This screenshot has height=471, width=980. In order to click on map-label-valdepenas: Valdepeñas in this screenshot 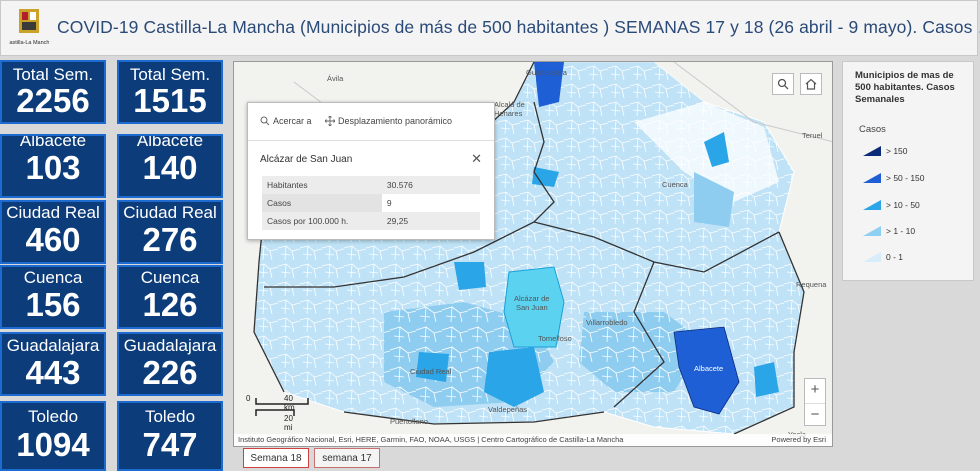, I will do `click(508, 409)`.